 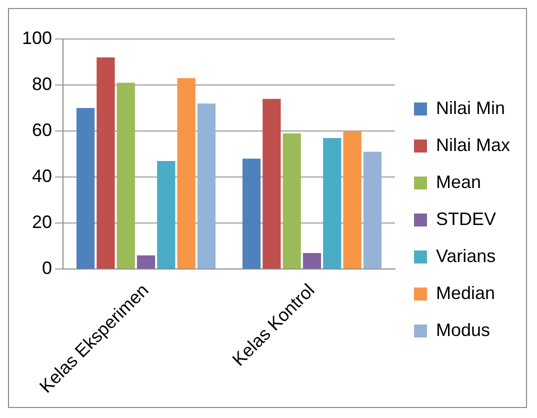 What do you see at coordinates (466, 292) in the screenshot?
I see `legend-label: Median` at bounding box center [466, 292].